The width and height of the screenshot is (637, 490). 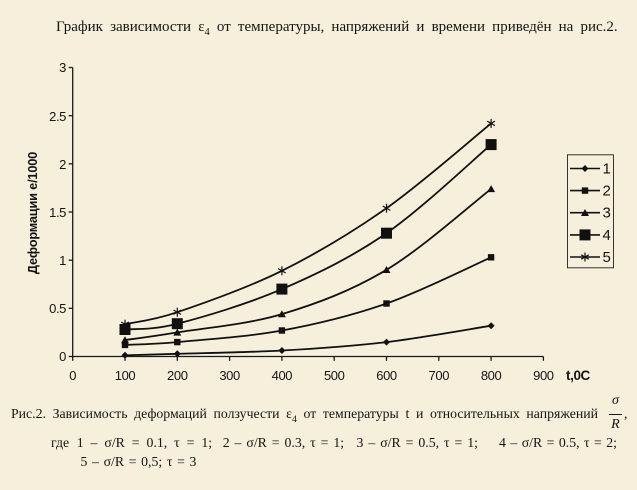 What do you see at coordinates (229, 375) in the screenshot?
I see `svg-text: 300` at bounding box center [229, 375].